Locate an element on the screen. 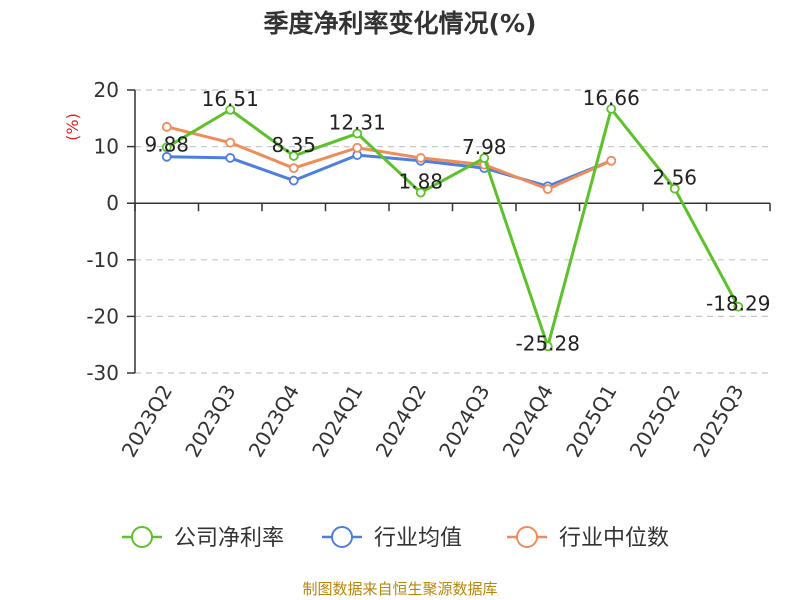 The height and width of the screenshot is (600, 800). data-label: 2.56 is located at coordinates (674, 178).